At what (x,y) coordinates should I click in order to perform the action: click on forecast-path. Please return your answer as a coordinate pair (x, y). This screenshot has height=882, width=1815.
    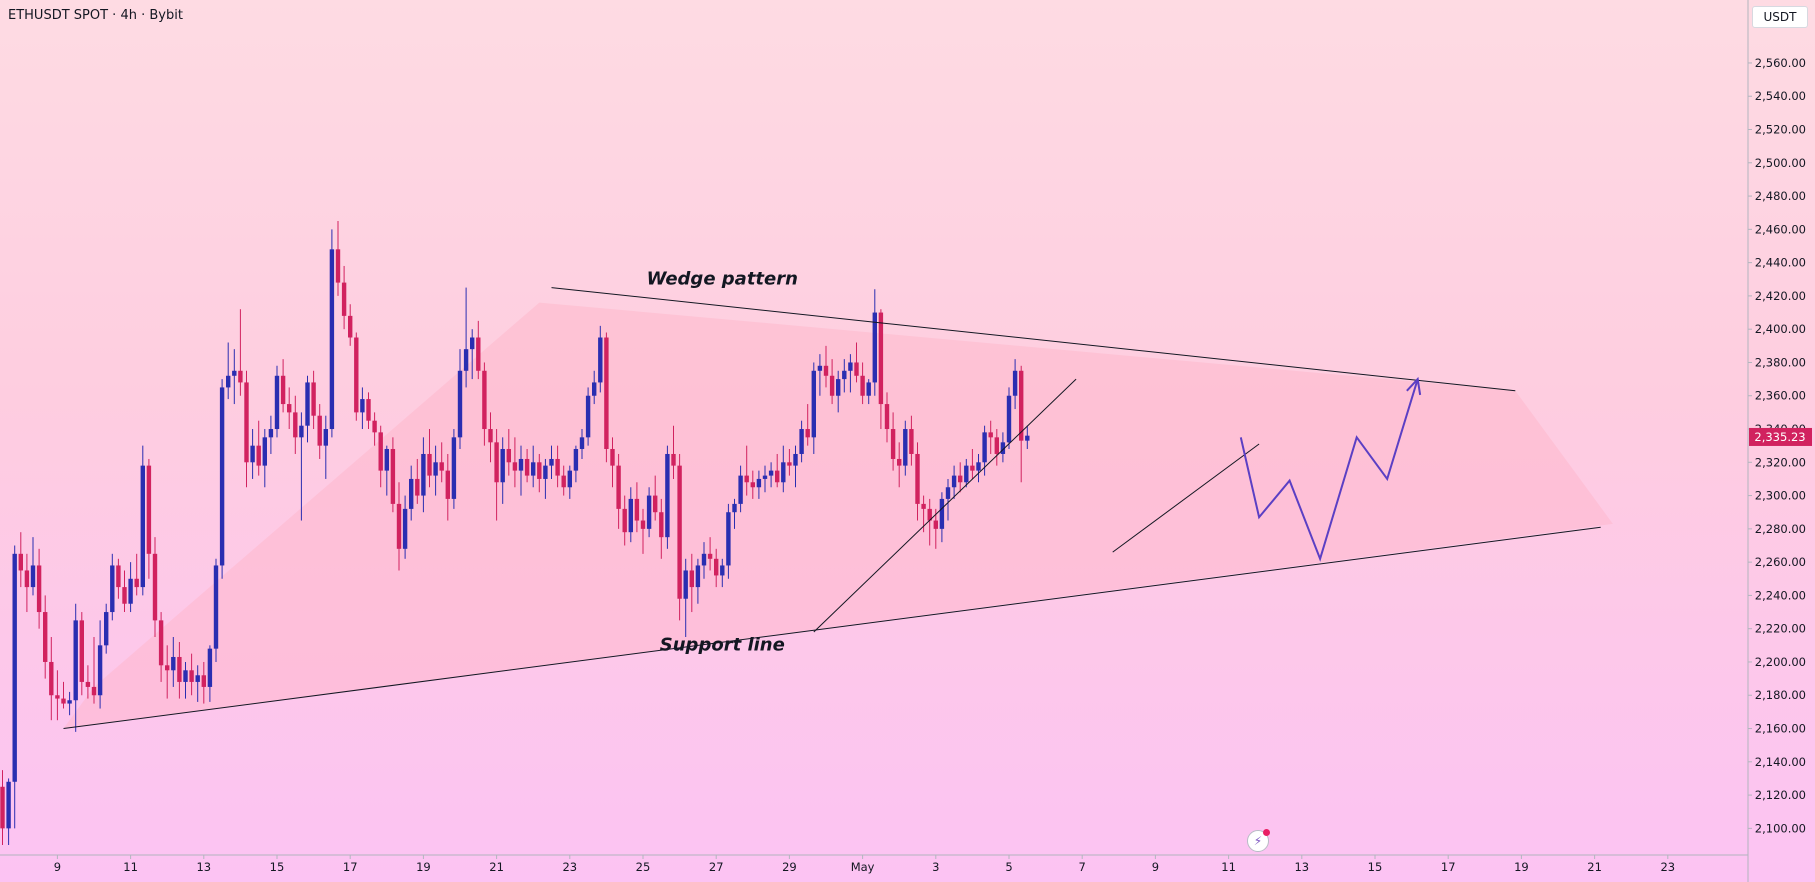
    Looking at the image, I should click on (1329, 470).